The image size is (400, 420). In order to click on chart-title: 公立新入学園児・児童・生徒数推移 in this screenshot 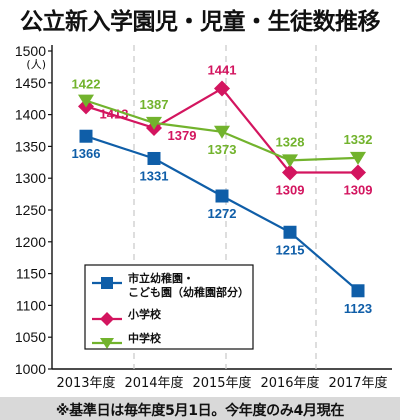, I will do `click(200, 22)`.